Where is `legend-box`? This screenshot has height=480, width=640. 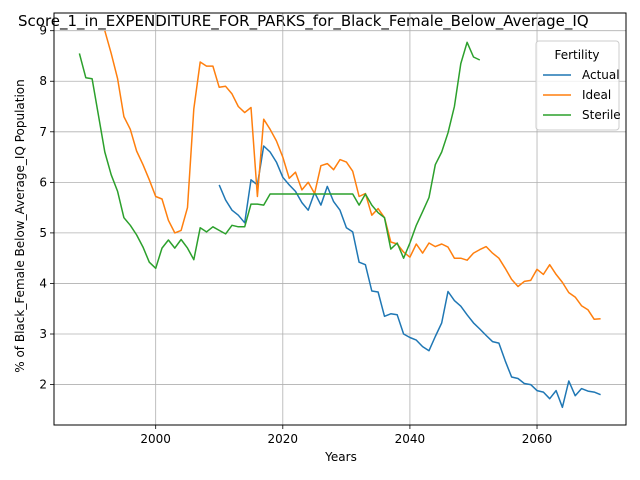 legend-box is located at coordinates (577, 85).